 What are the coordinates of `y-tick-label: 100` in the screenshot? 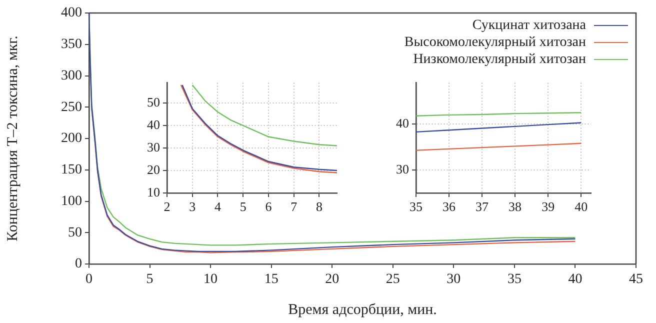 It's located at (71, 201).